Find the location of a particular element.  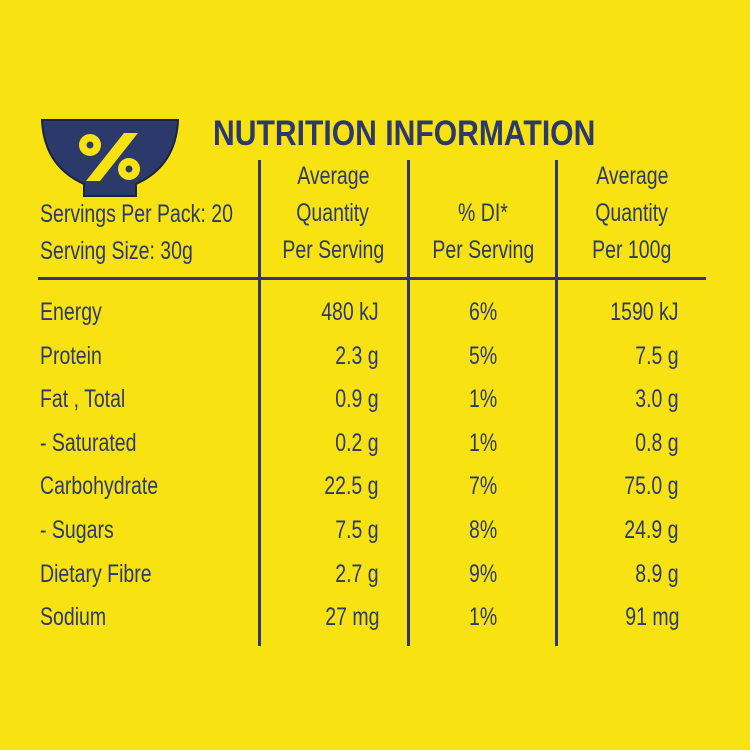

per-serving-value: 2.7 g is located at coordinates (357, 573).